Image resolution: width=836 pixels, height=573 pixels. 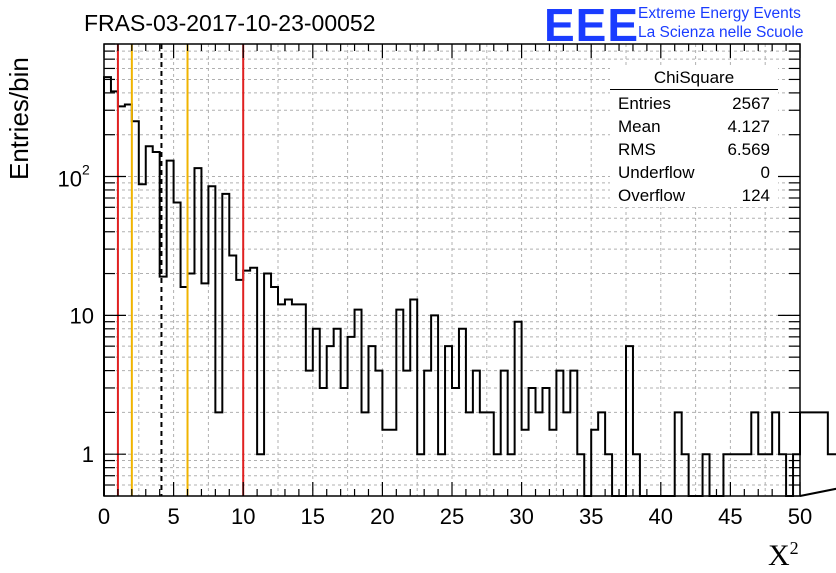 I want to click on y-tick-label: 1, so click(x=88, y=454).